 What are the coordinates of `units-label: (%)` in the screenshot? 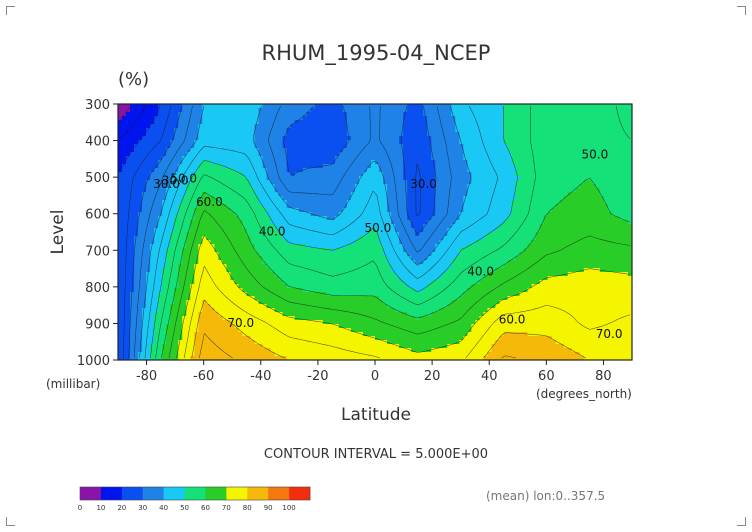 It's located at (133, 79).